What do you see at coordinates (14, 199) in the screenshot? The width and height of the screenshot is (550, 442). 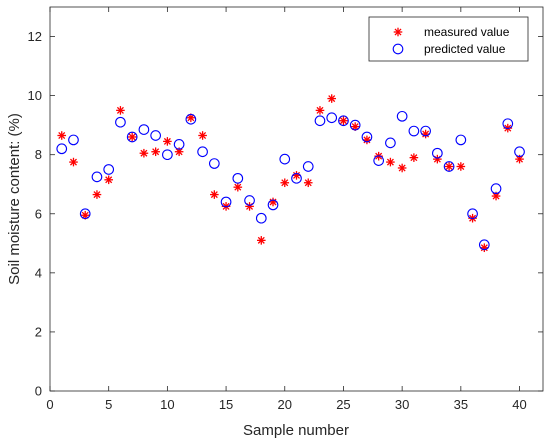 I see `y-axis-title: Soil moisture content: (%)` at bounding box center [14, 199].